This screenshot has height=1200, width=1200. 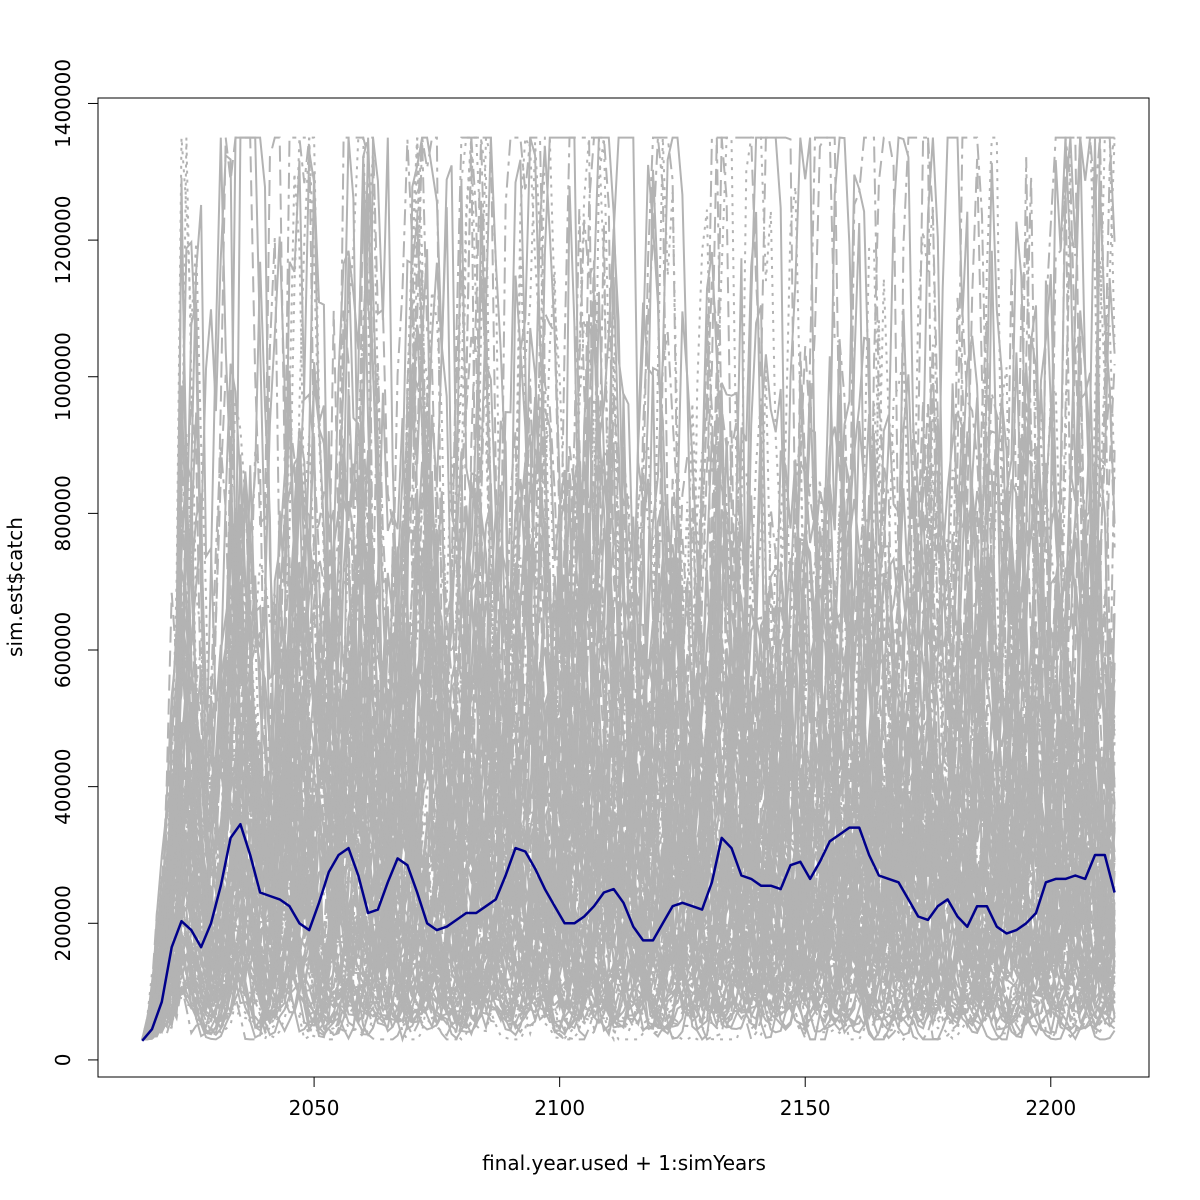 I want to click on y-tick-label: 800000, so click(x=63, y=513).